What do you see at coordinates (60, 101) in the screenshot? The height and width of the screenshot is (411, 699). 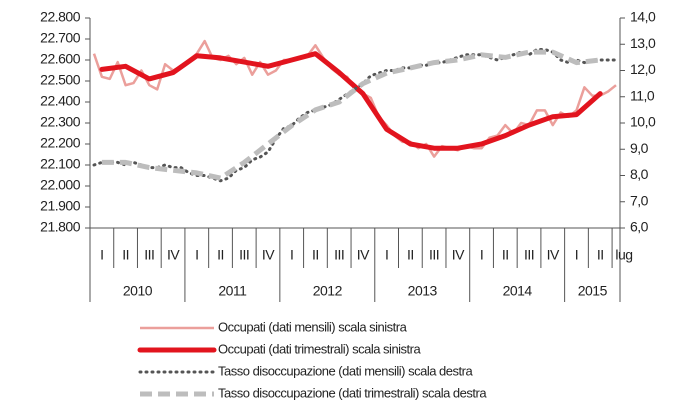 I see `y-tick-label: 22.400` at bounding box center [60, 101].